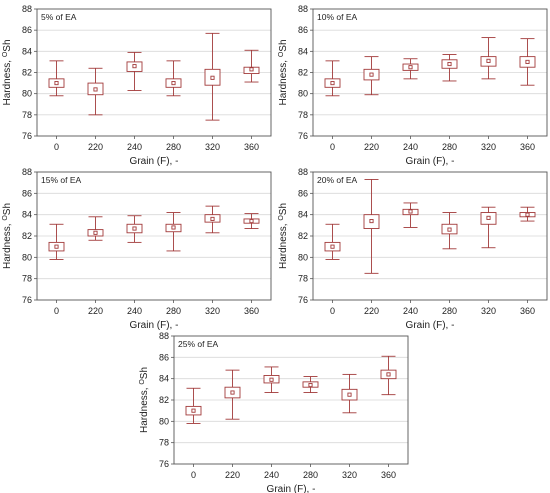 The height and width of the screenshot is (493, 550). Describe the element at coordinates (337, 180) in the screenshot. I see `panel-title: 20% of EA` at that location.